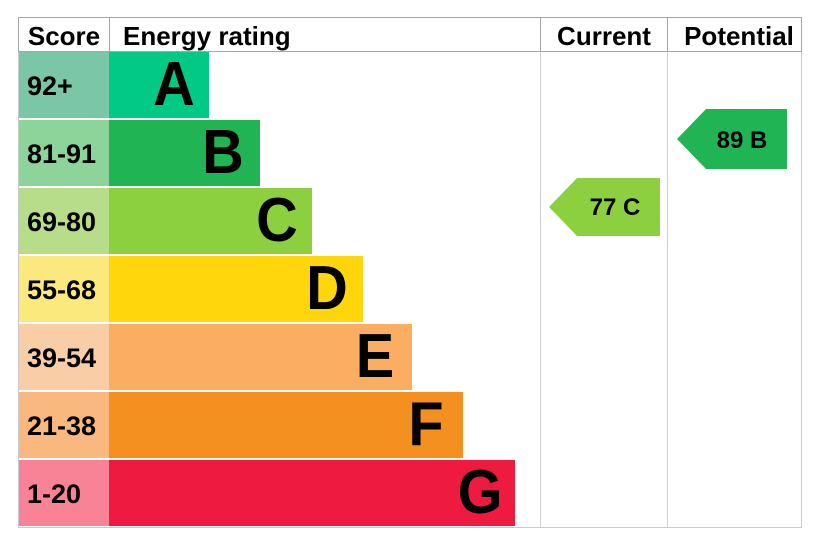 Image resolution: width=820 pixels, height=547 pixels. I want to click on svg-text: 89 B, so click(742, 140).